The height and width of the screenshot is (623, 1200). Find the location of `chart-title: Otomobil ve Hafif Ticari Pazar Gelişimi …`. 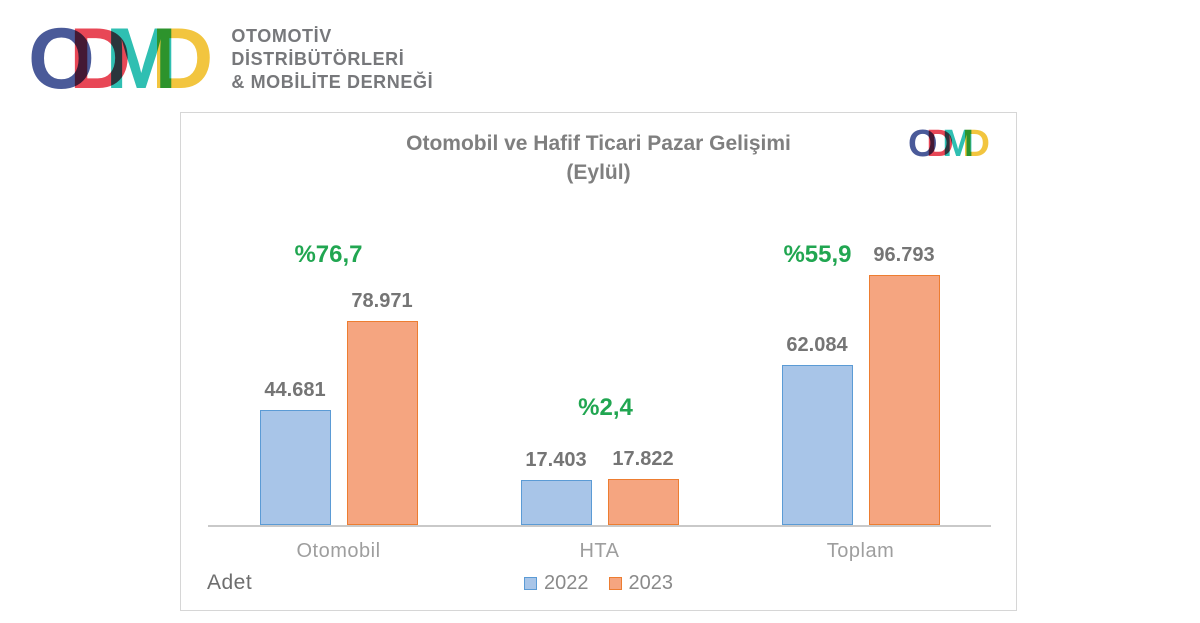

chart-title: Otomobil ve Hafif Ticari Pazar Gelişimi … is located at coordinates (598, 158).